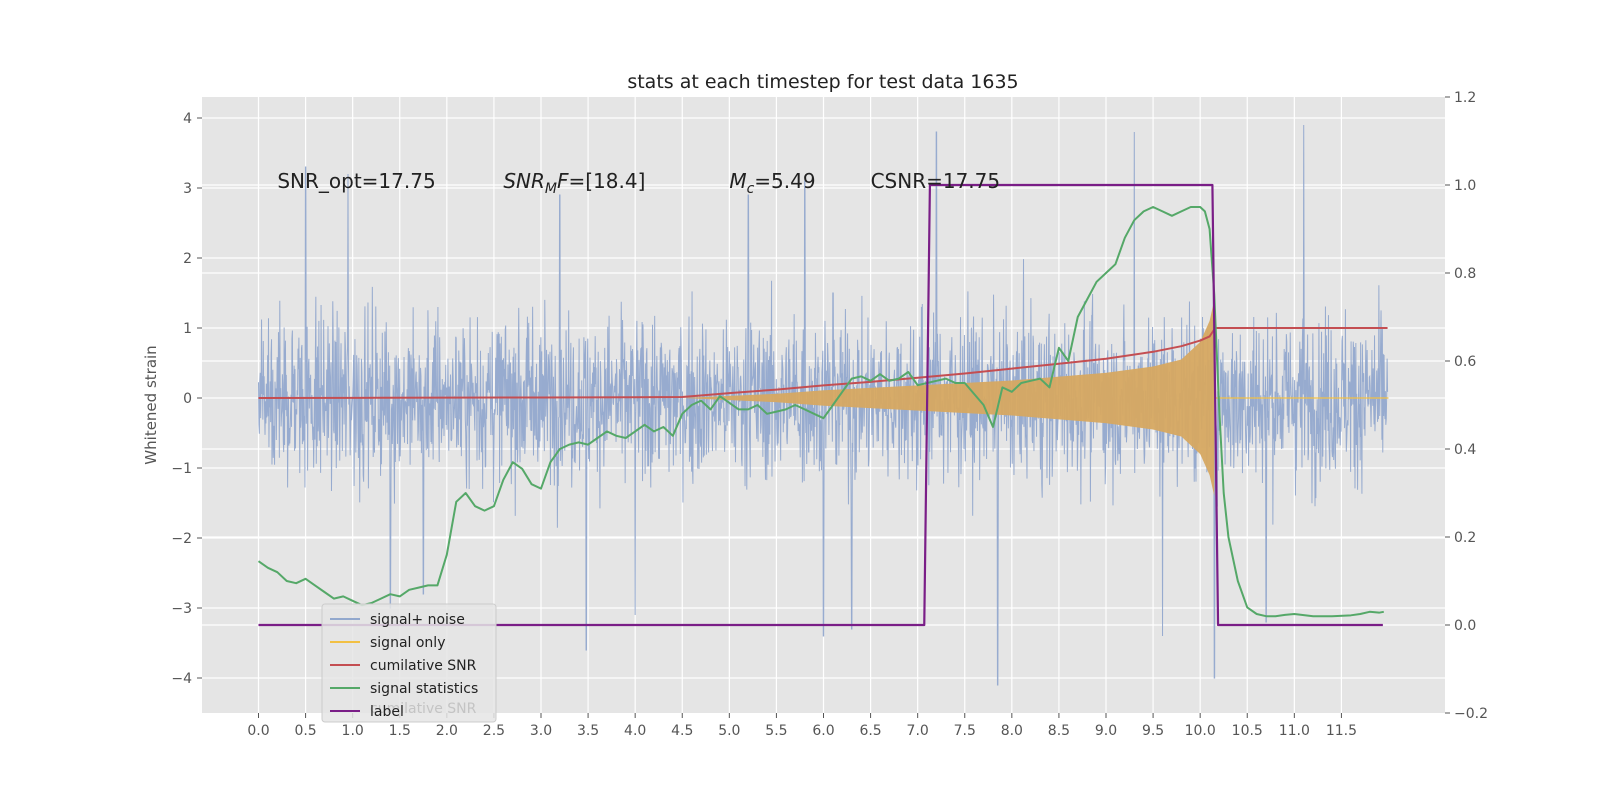  What do you see at coordinates (423, 709) in the screenshot?
I see `legend-ghost-text: cumilative SNR` at bounding box center [423, 709].